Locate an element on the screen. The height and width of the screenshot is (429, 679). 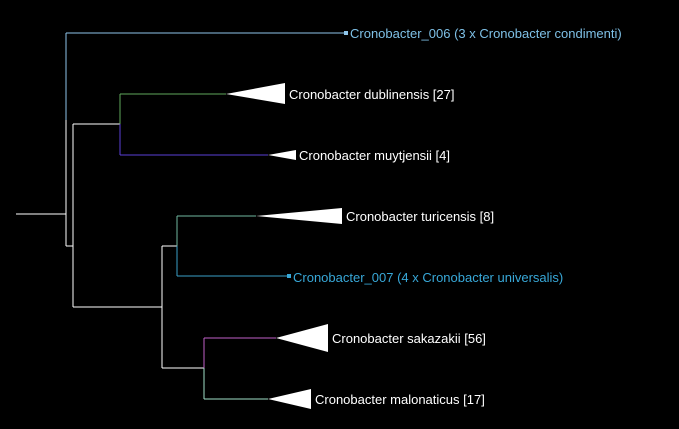
collapsed-clade-sakazakii is located at coordinates (302, 338).